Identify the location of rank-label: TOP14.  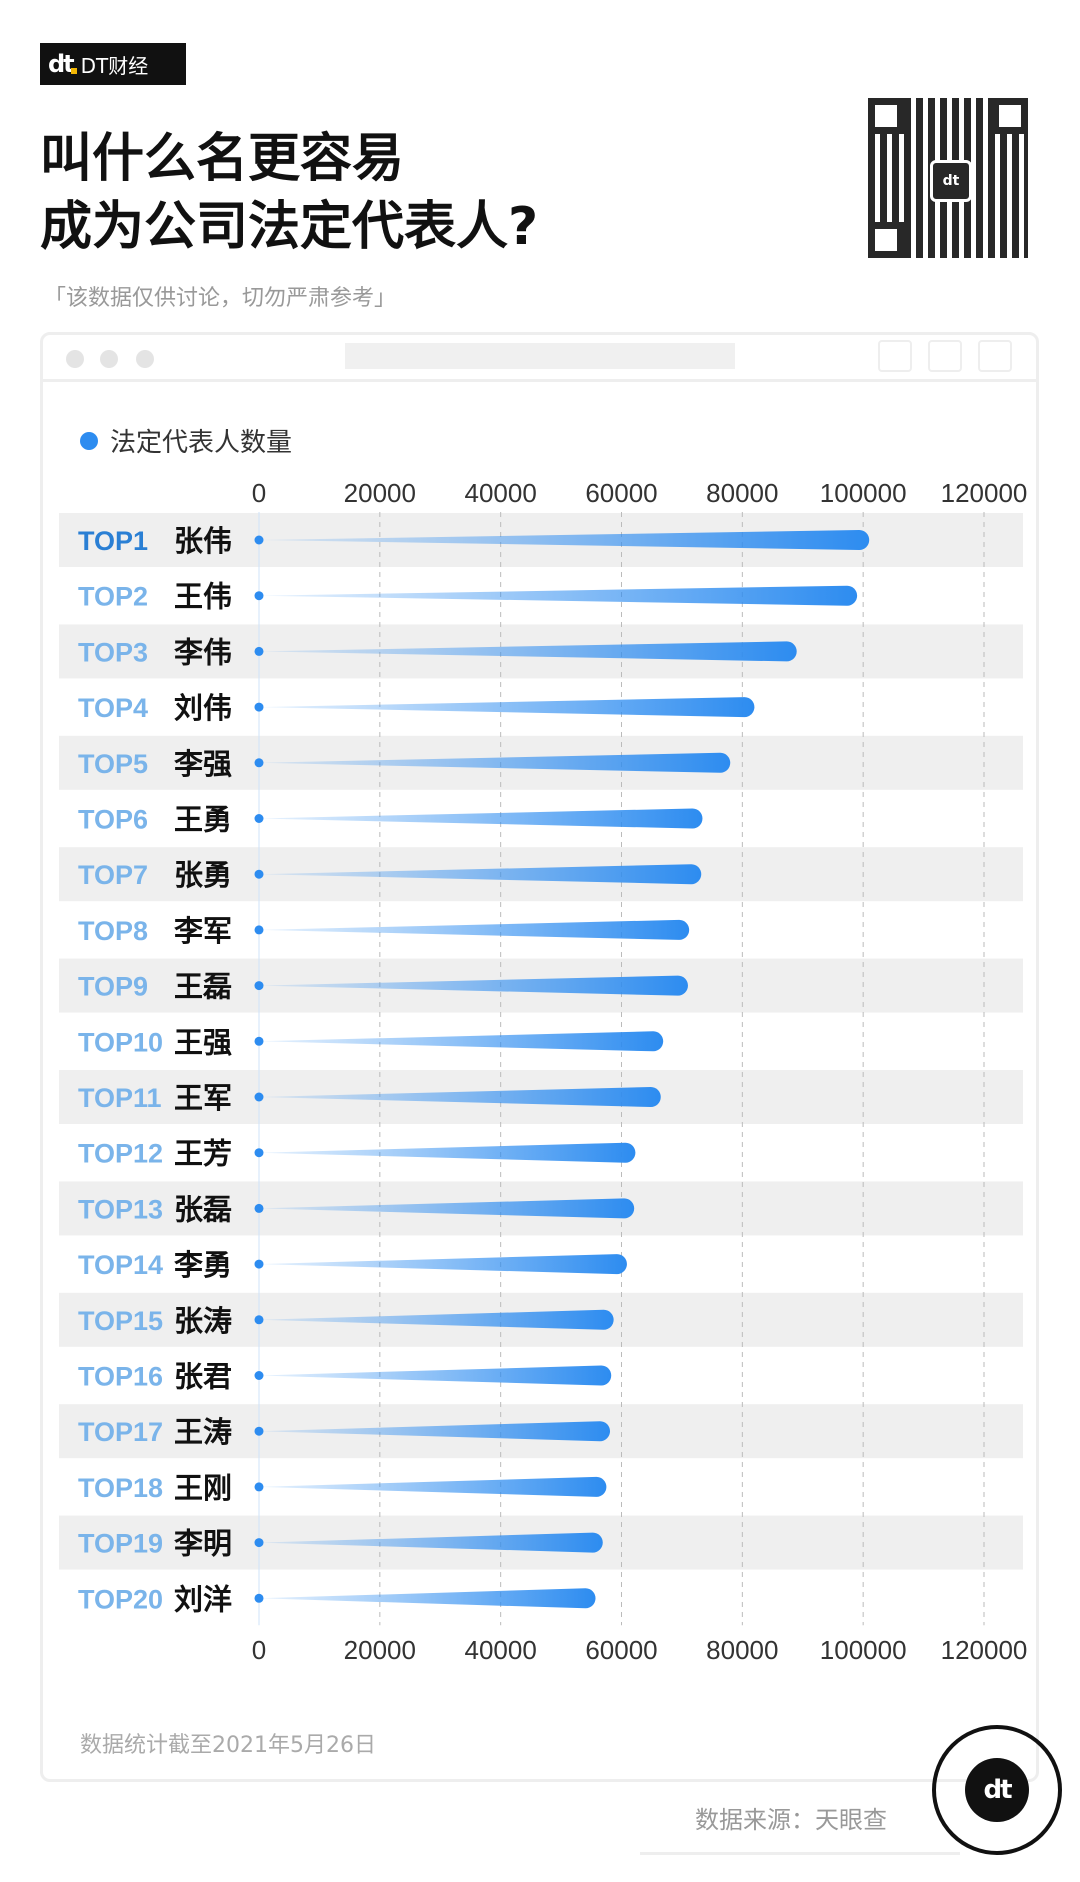
(120, 1265).